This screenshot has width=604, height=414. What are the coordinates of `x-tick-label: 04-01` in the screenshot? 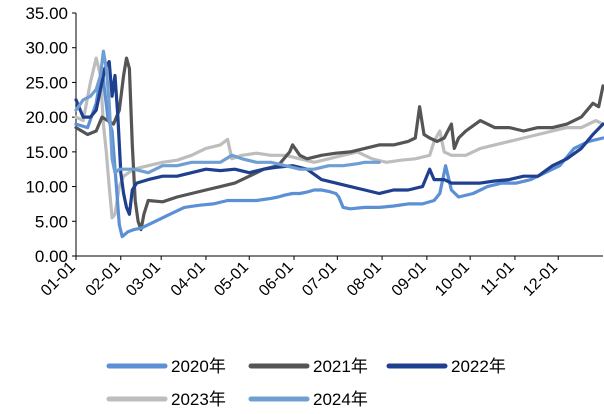 It's located at (188, 279).